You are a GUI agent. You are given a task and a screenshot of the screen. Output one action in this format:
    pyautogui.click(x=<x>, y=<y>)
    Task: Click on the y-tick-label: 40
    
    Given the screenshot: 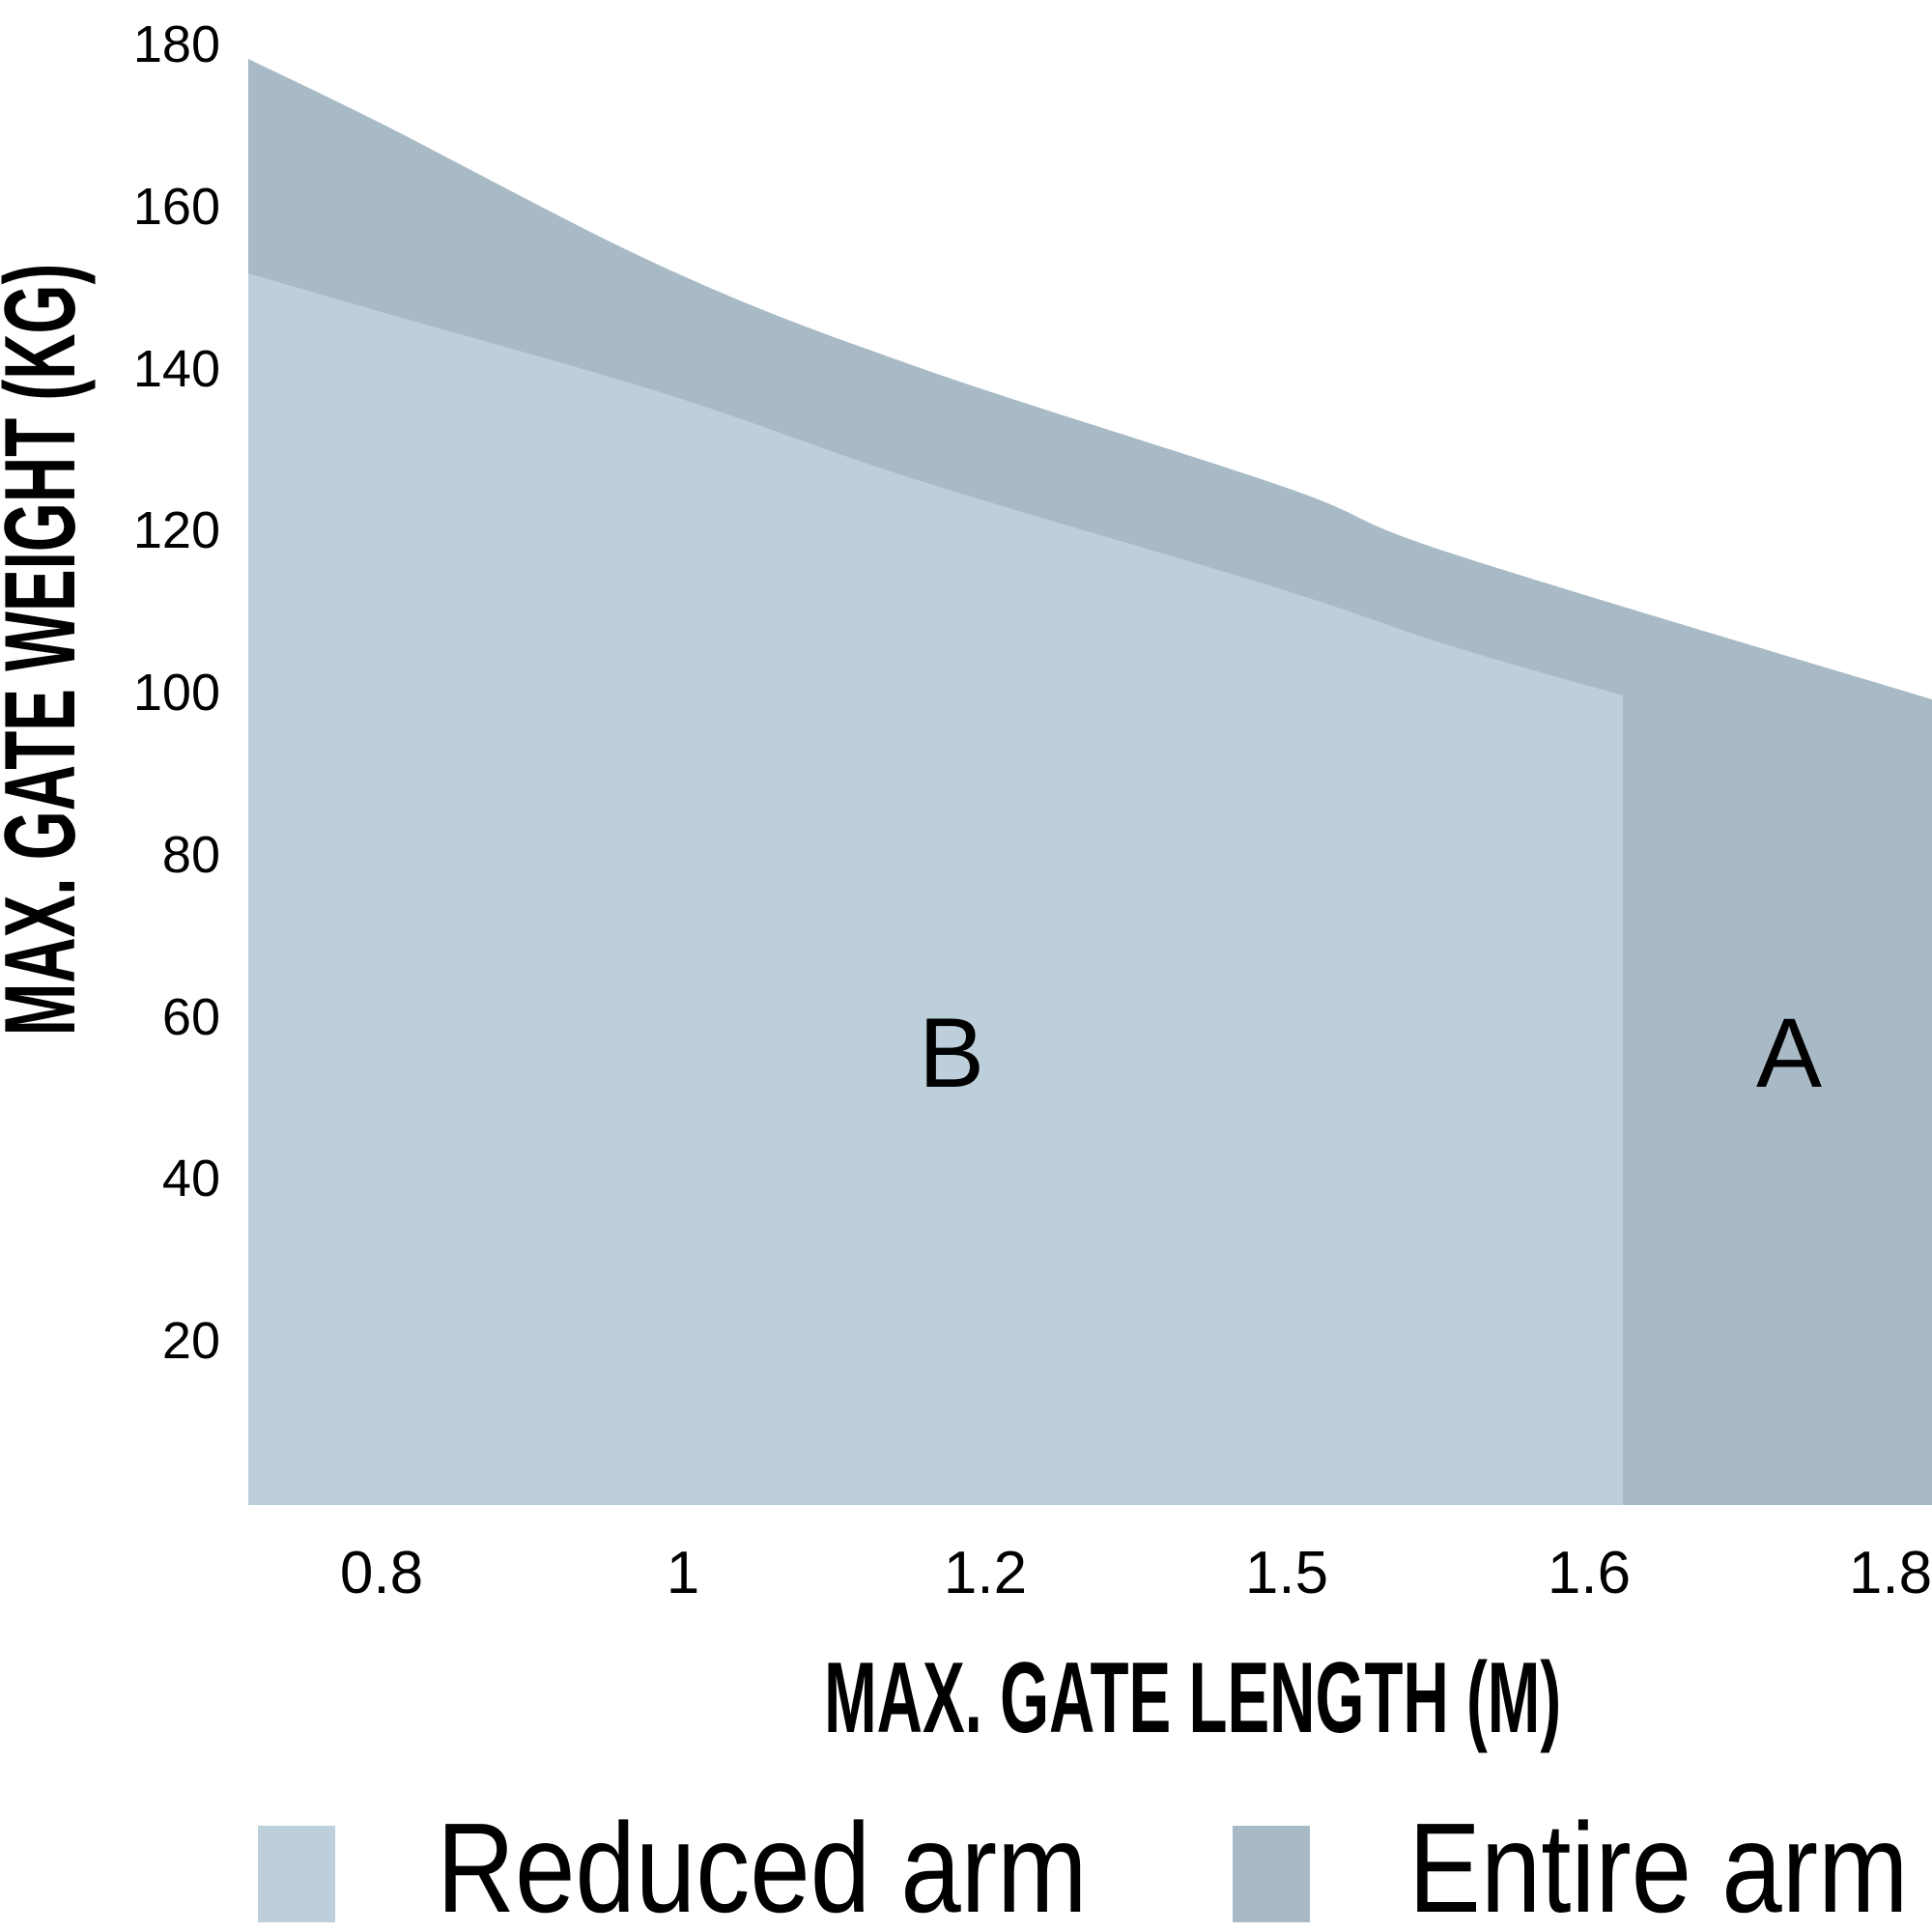 What is the action you would take?
    pyautogui.click(x=190, y=1179)
    